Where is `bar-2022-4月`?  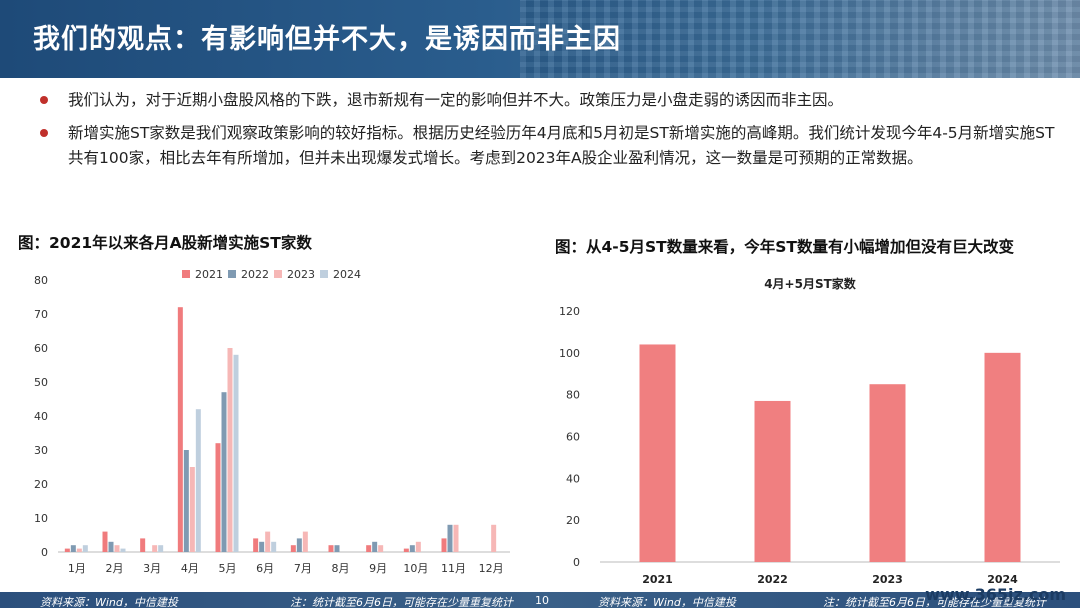
bar-2022-4月 is located at coordinates (186, 501).